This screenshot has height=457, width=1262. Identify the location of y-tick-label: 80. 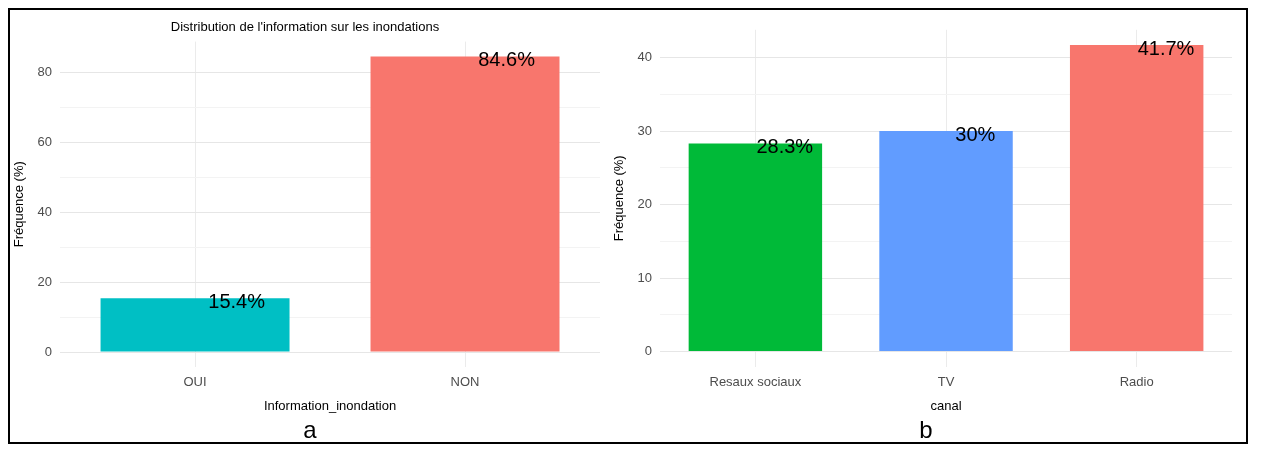
(45, 72).